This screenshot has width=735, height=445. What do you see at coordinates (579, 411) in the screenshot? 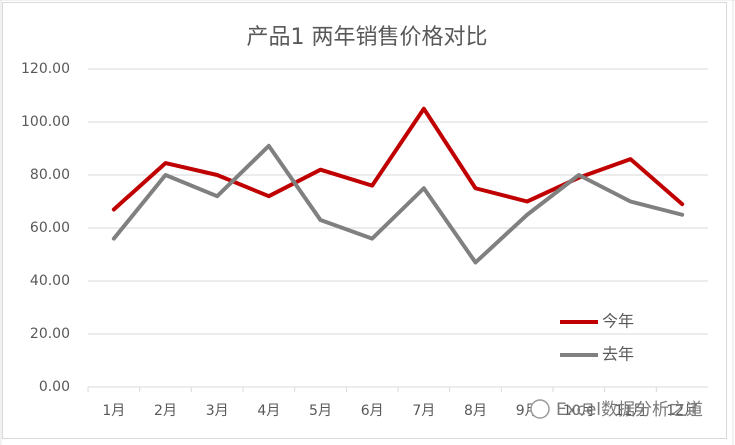
I see `x-tick-label: 10月` at bounding box center [579, 411].